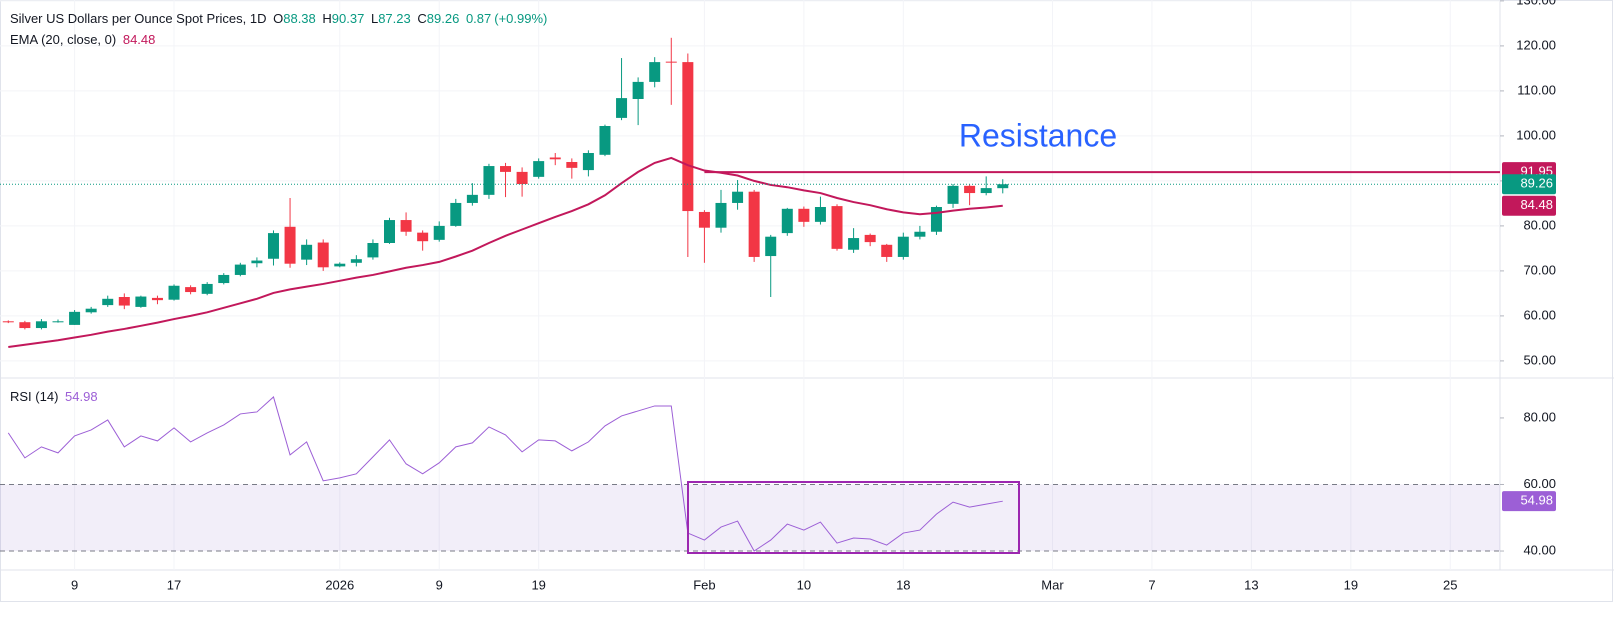 The image size is (1614, 621). What do you see at coordinates (1536, 89) in the screenshot?
I see `y-tick-label: 110.00` at bounding box center [1536, 89].